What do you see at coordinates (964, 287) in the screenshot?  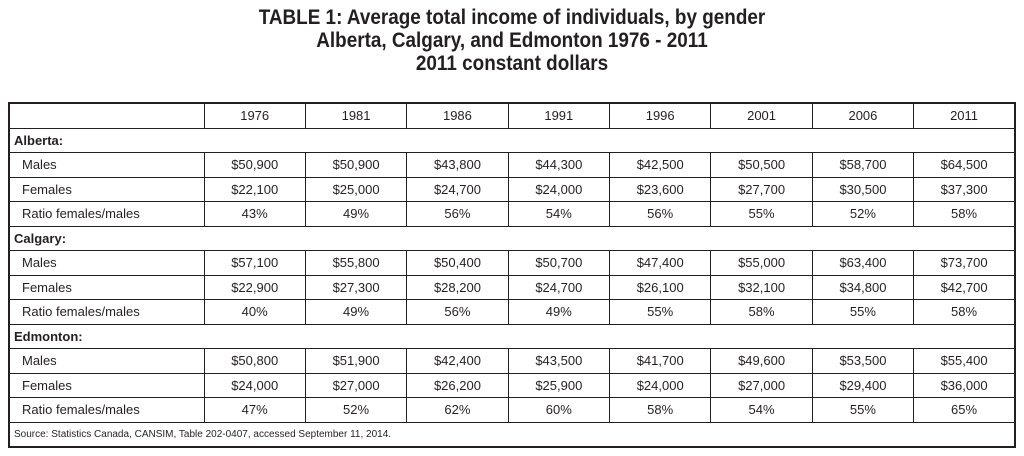 I see `value-cell: $42,700` at bounding box center [964, 287].